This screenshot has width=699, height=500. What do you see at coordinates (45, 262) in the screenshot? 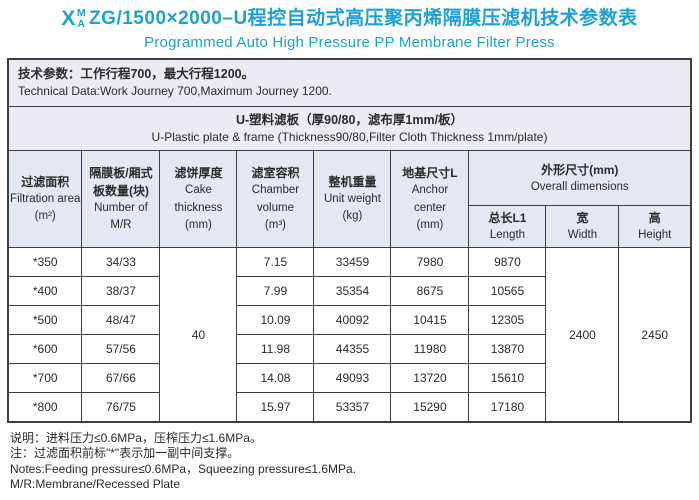
I see `cell-filtration-area: *350` at bounding box center [45, 262].